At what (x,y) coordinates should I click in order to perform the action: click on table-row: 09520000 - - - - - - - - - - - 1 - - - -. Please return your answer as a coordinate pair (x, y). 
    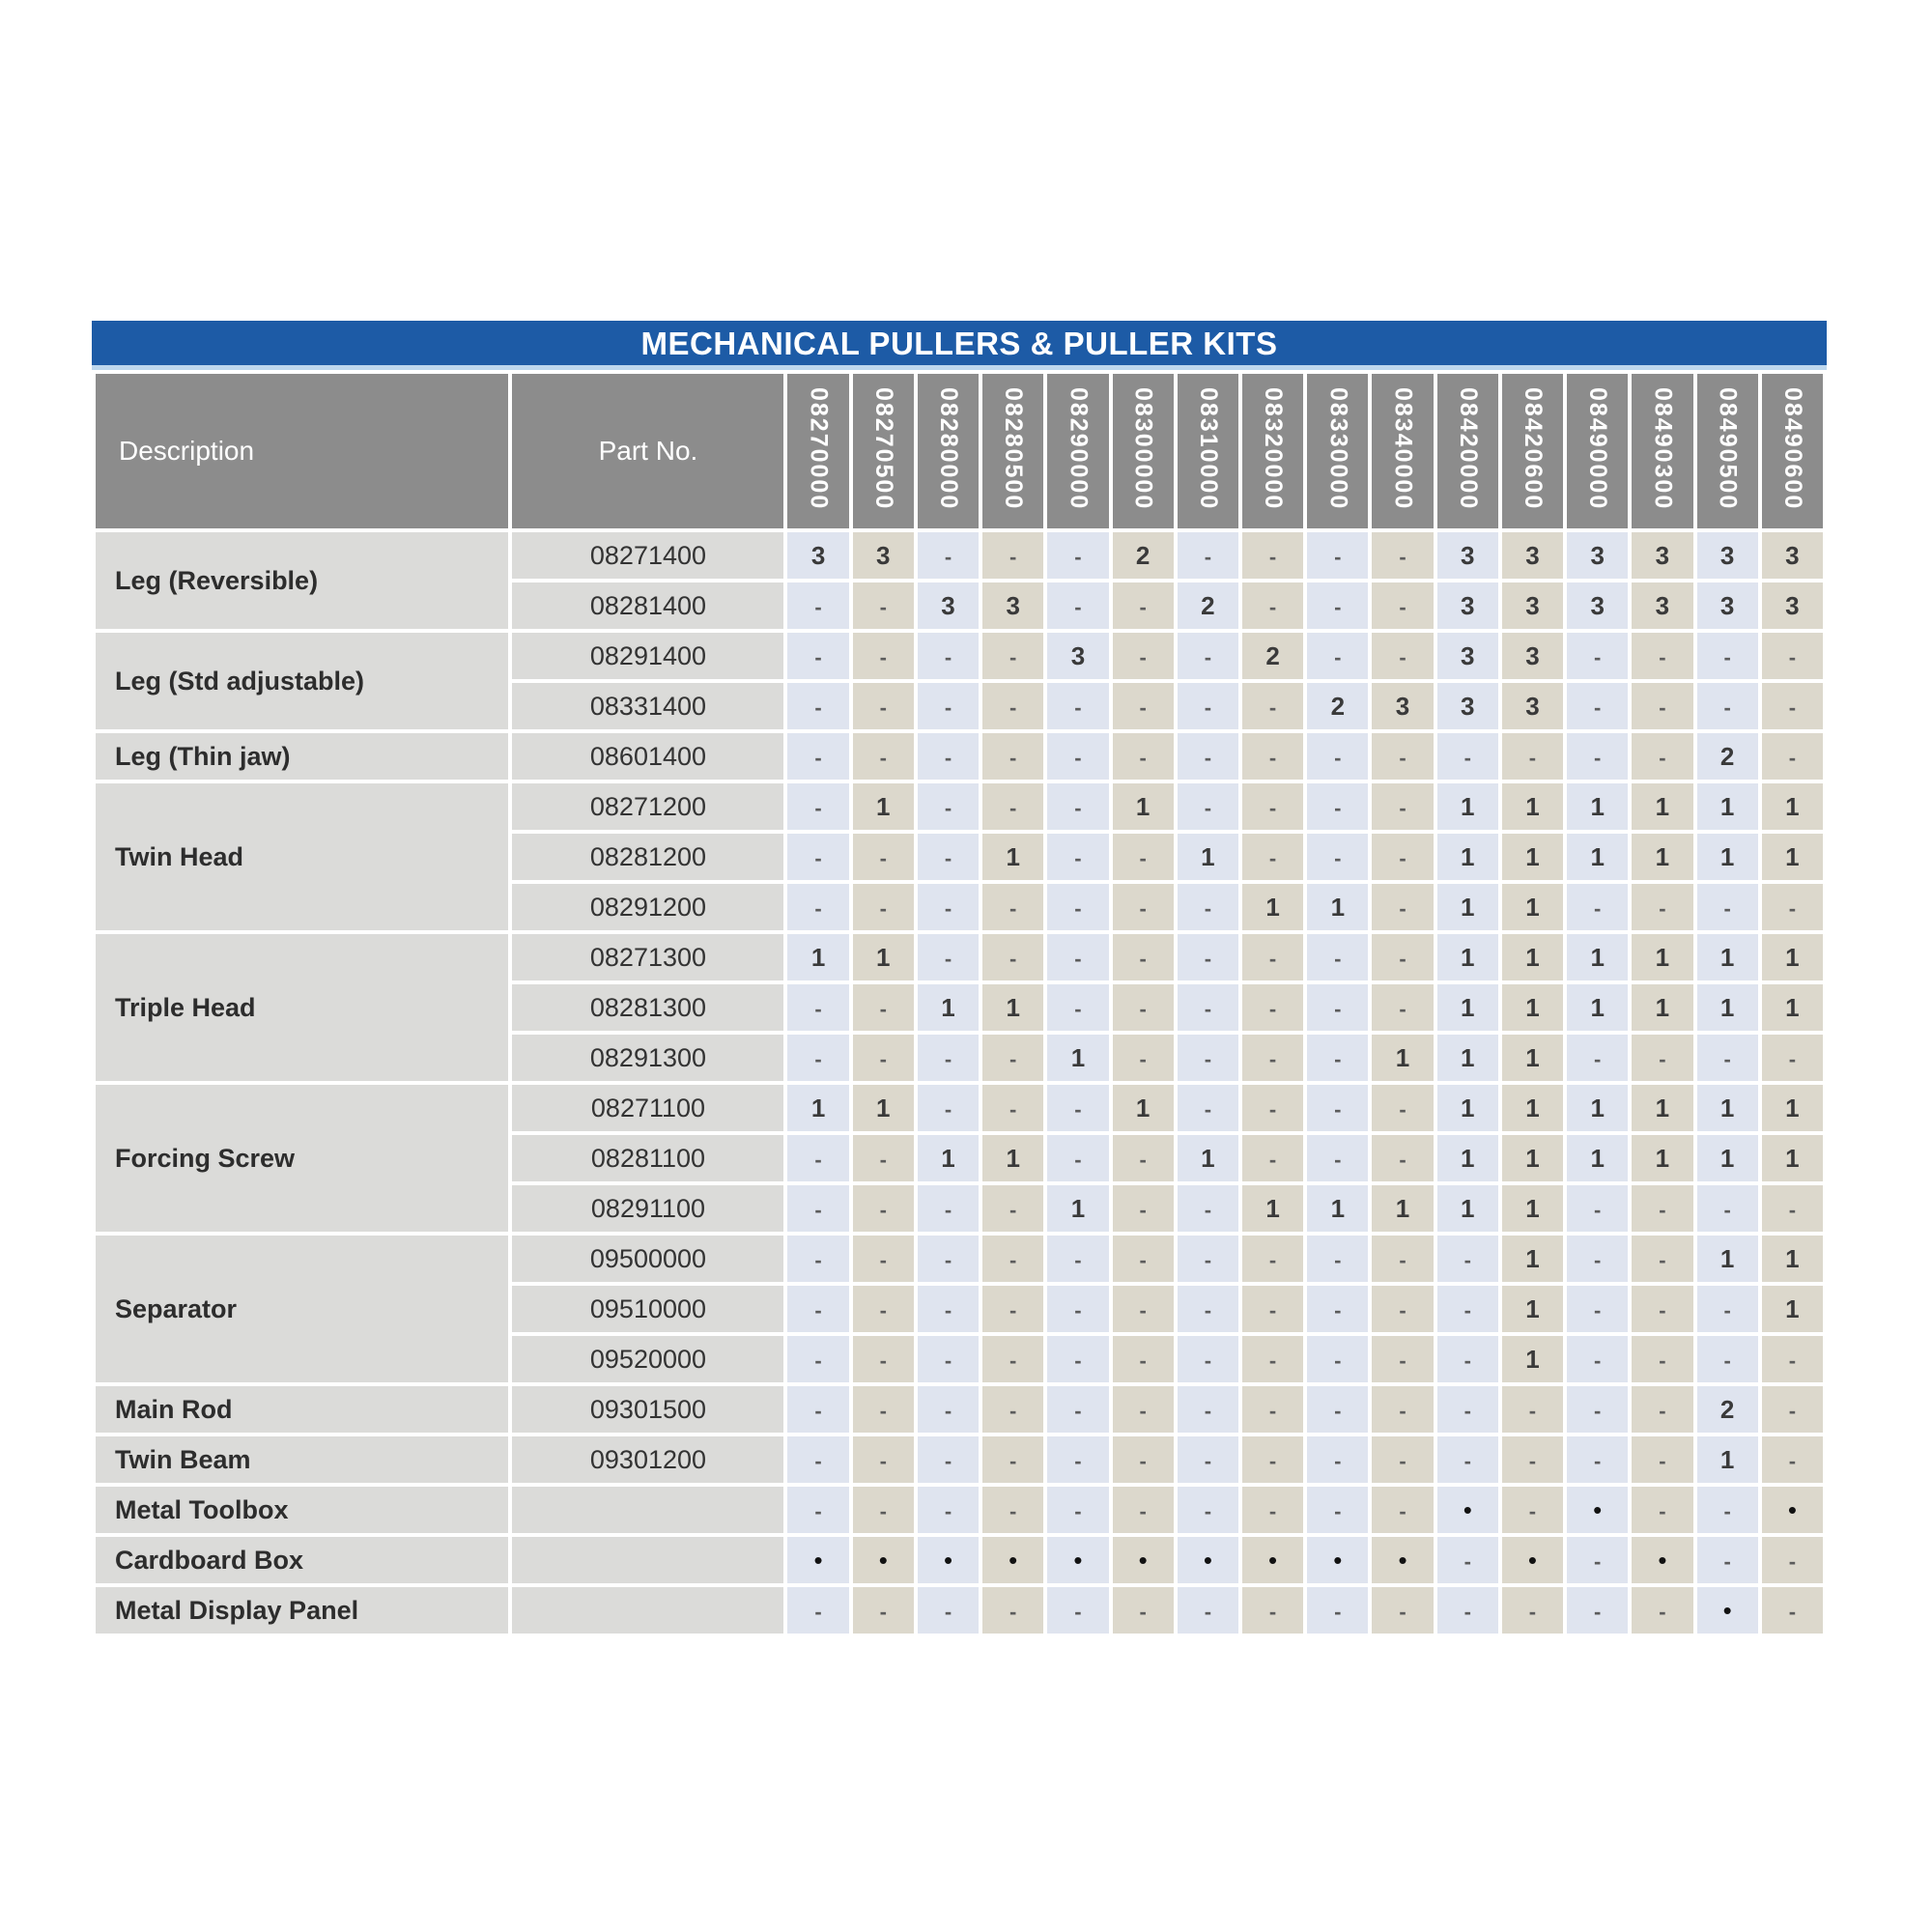
    Looking at the image, I should click on (959, 1359).